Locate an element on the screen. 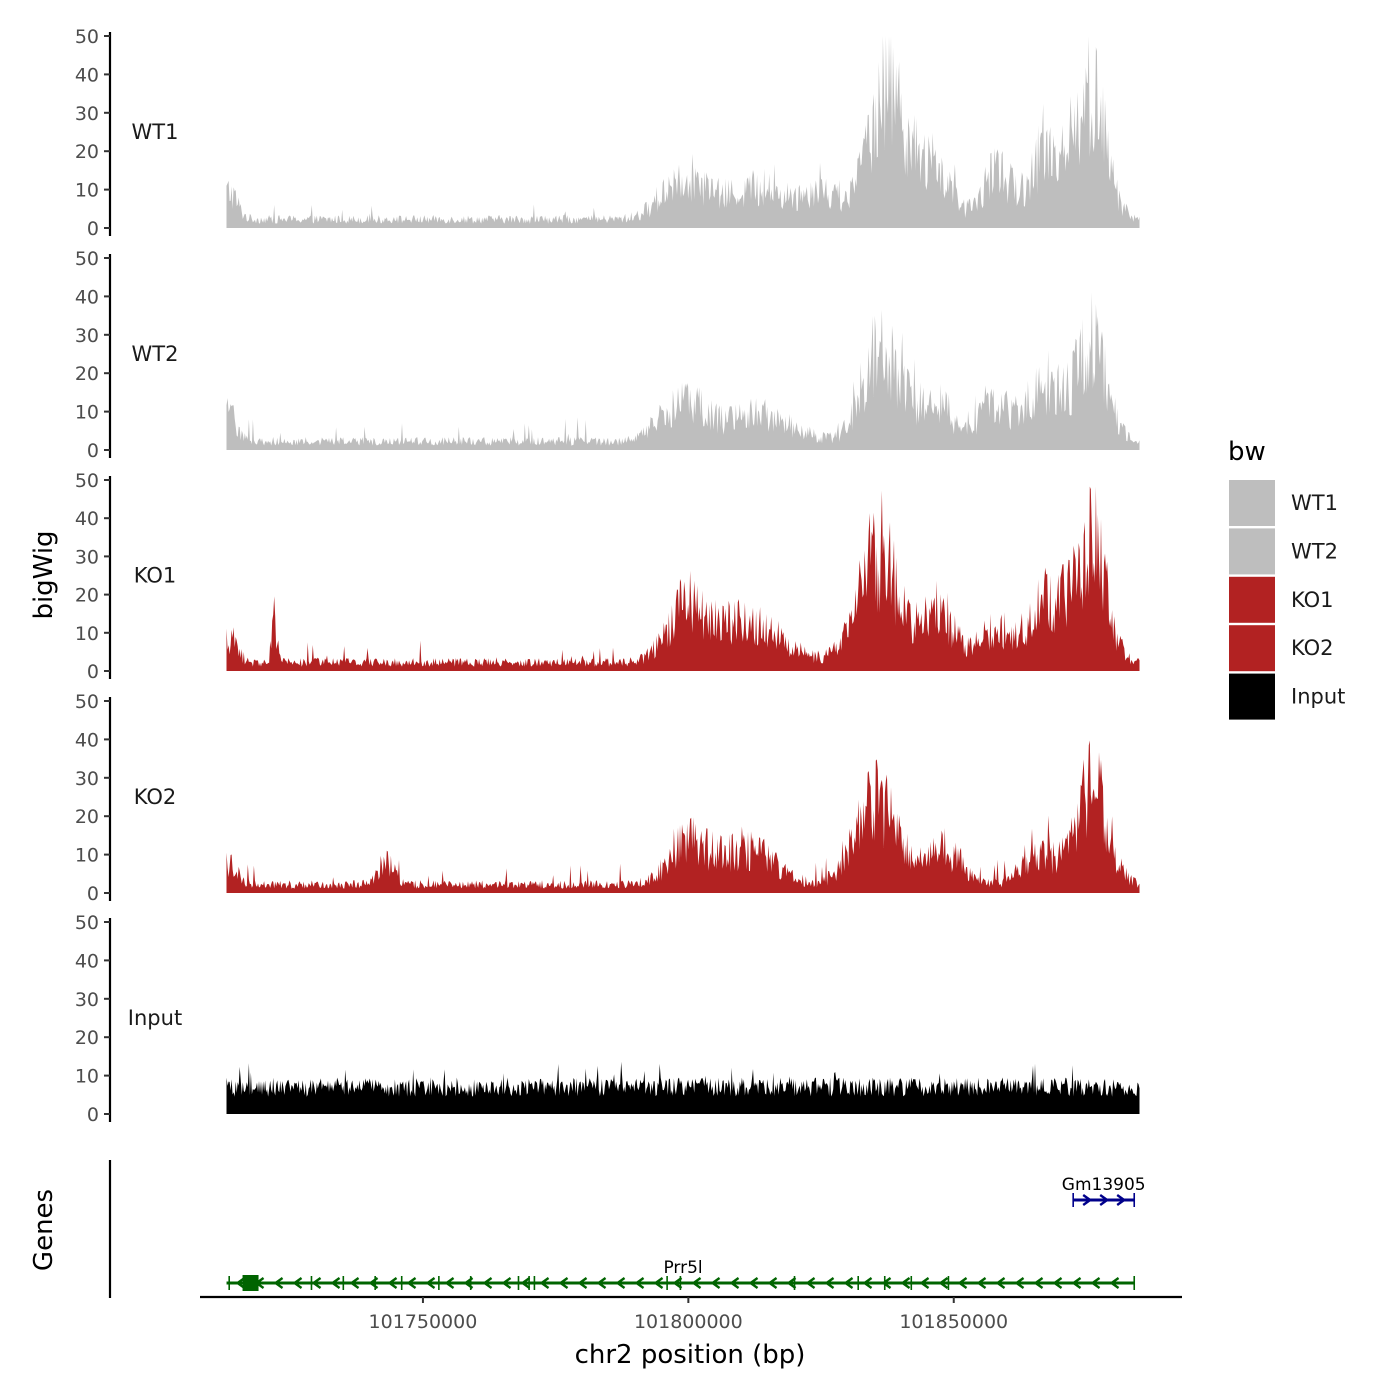 The image size is (1400, 1400). genes-axis-title: Genes is located at coordinates (44, 1230).